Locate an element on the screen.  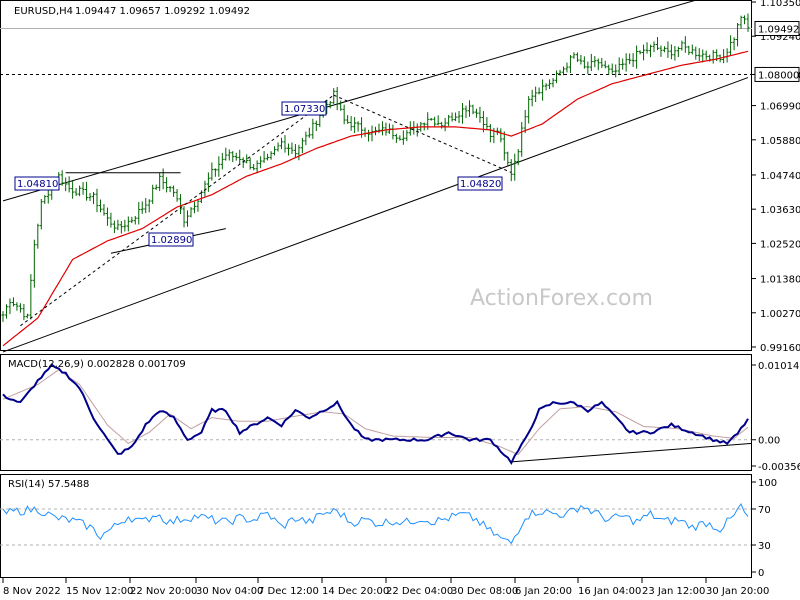
annotation-label-0: 1.07330 is located at coordinates (304, 109).